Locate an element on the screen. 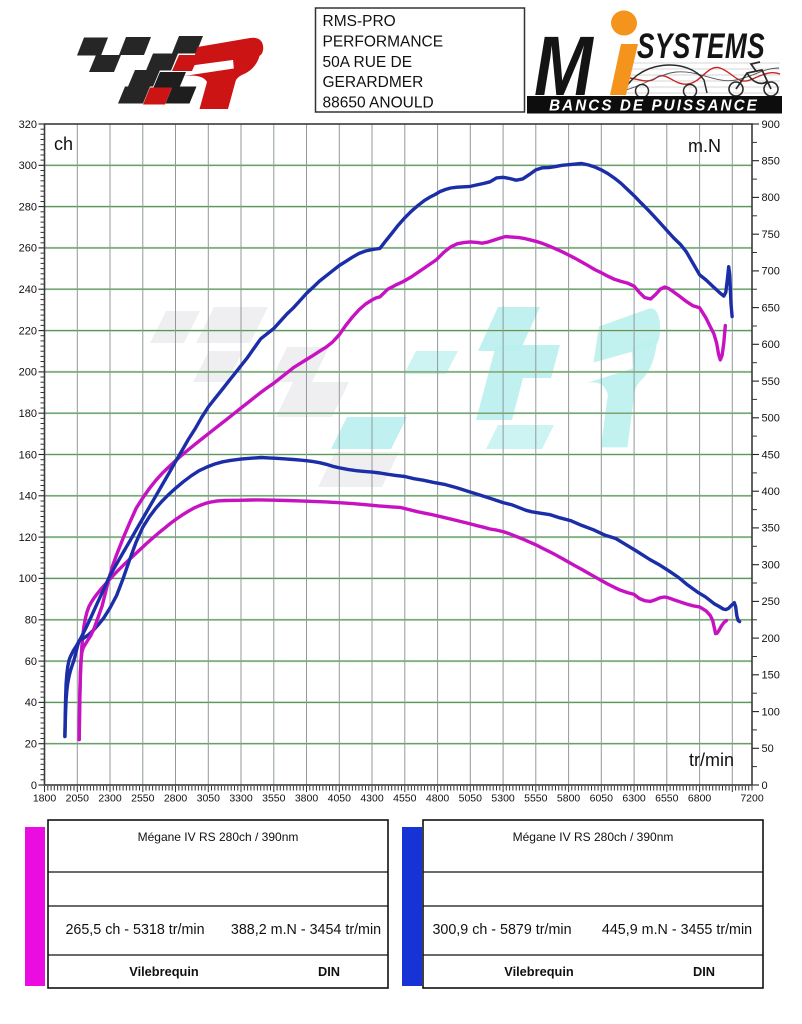 This screenshot has height=1024, width=802. svg-text: 265,5 ch - 5318 tr/min is located at coordinates (134, 930).